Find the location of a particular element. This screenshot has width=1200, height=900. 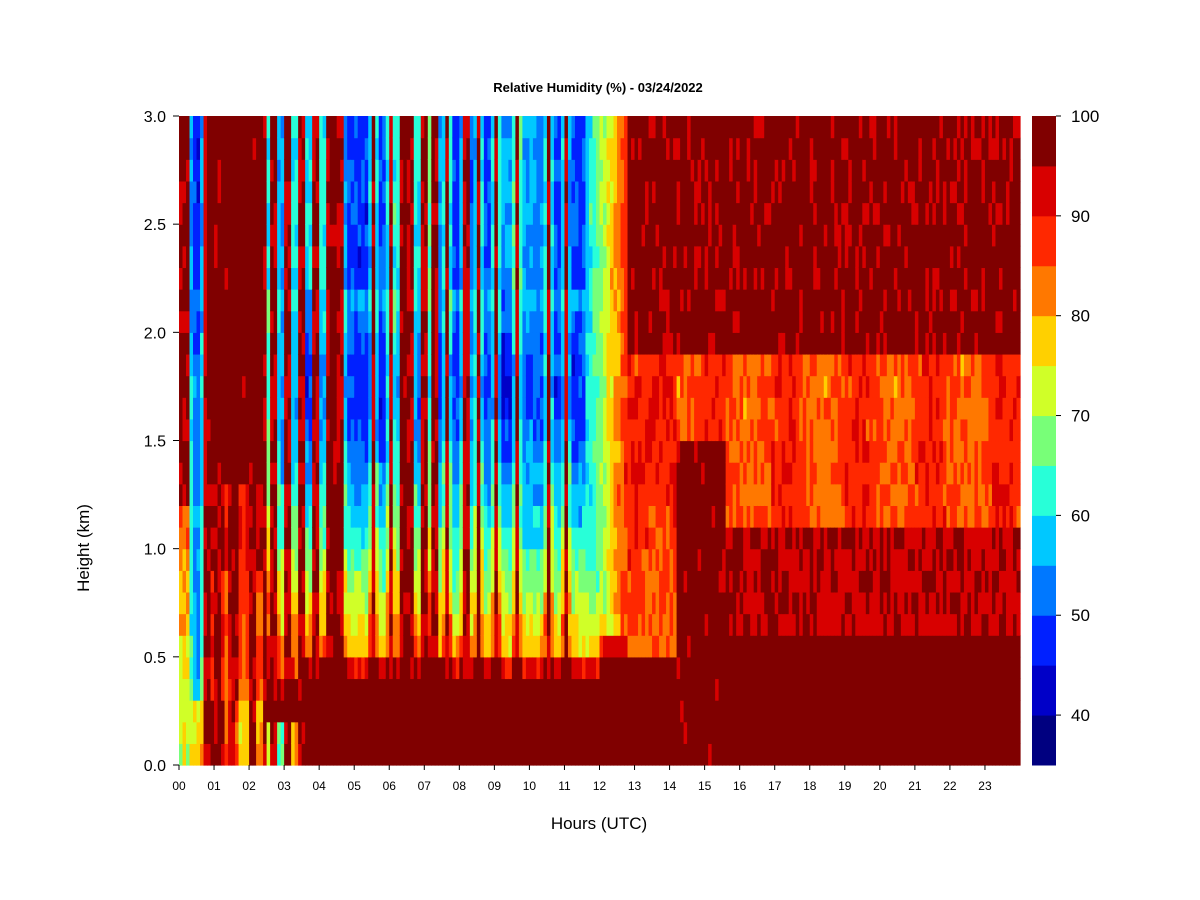

chart-title: Relative Humidity (%) - 03/24/2022 is located at coordinates (598, 87).